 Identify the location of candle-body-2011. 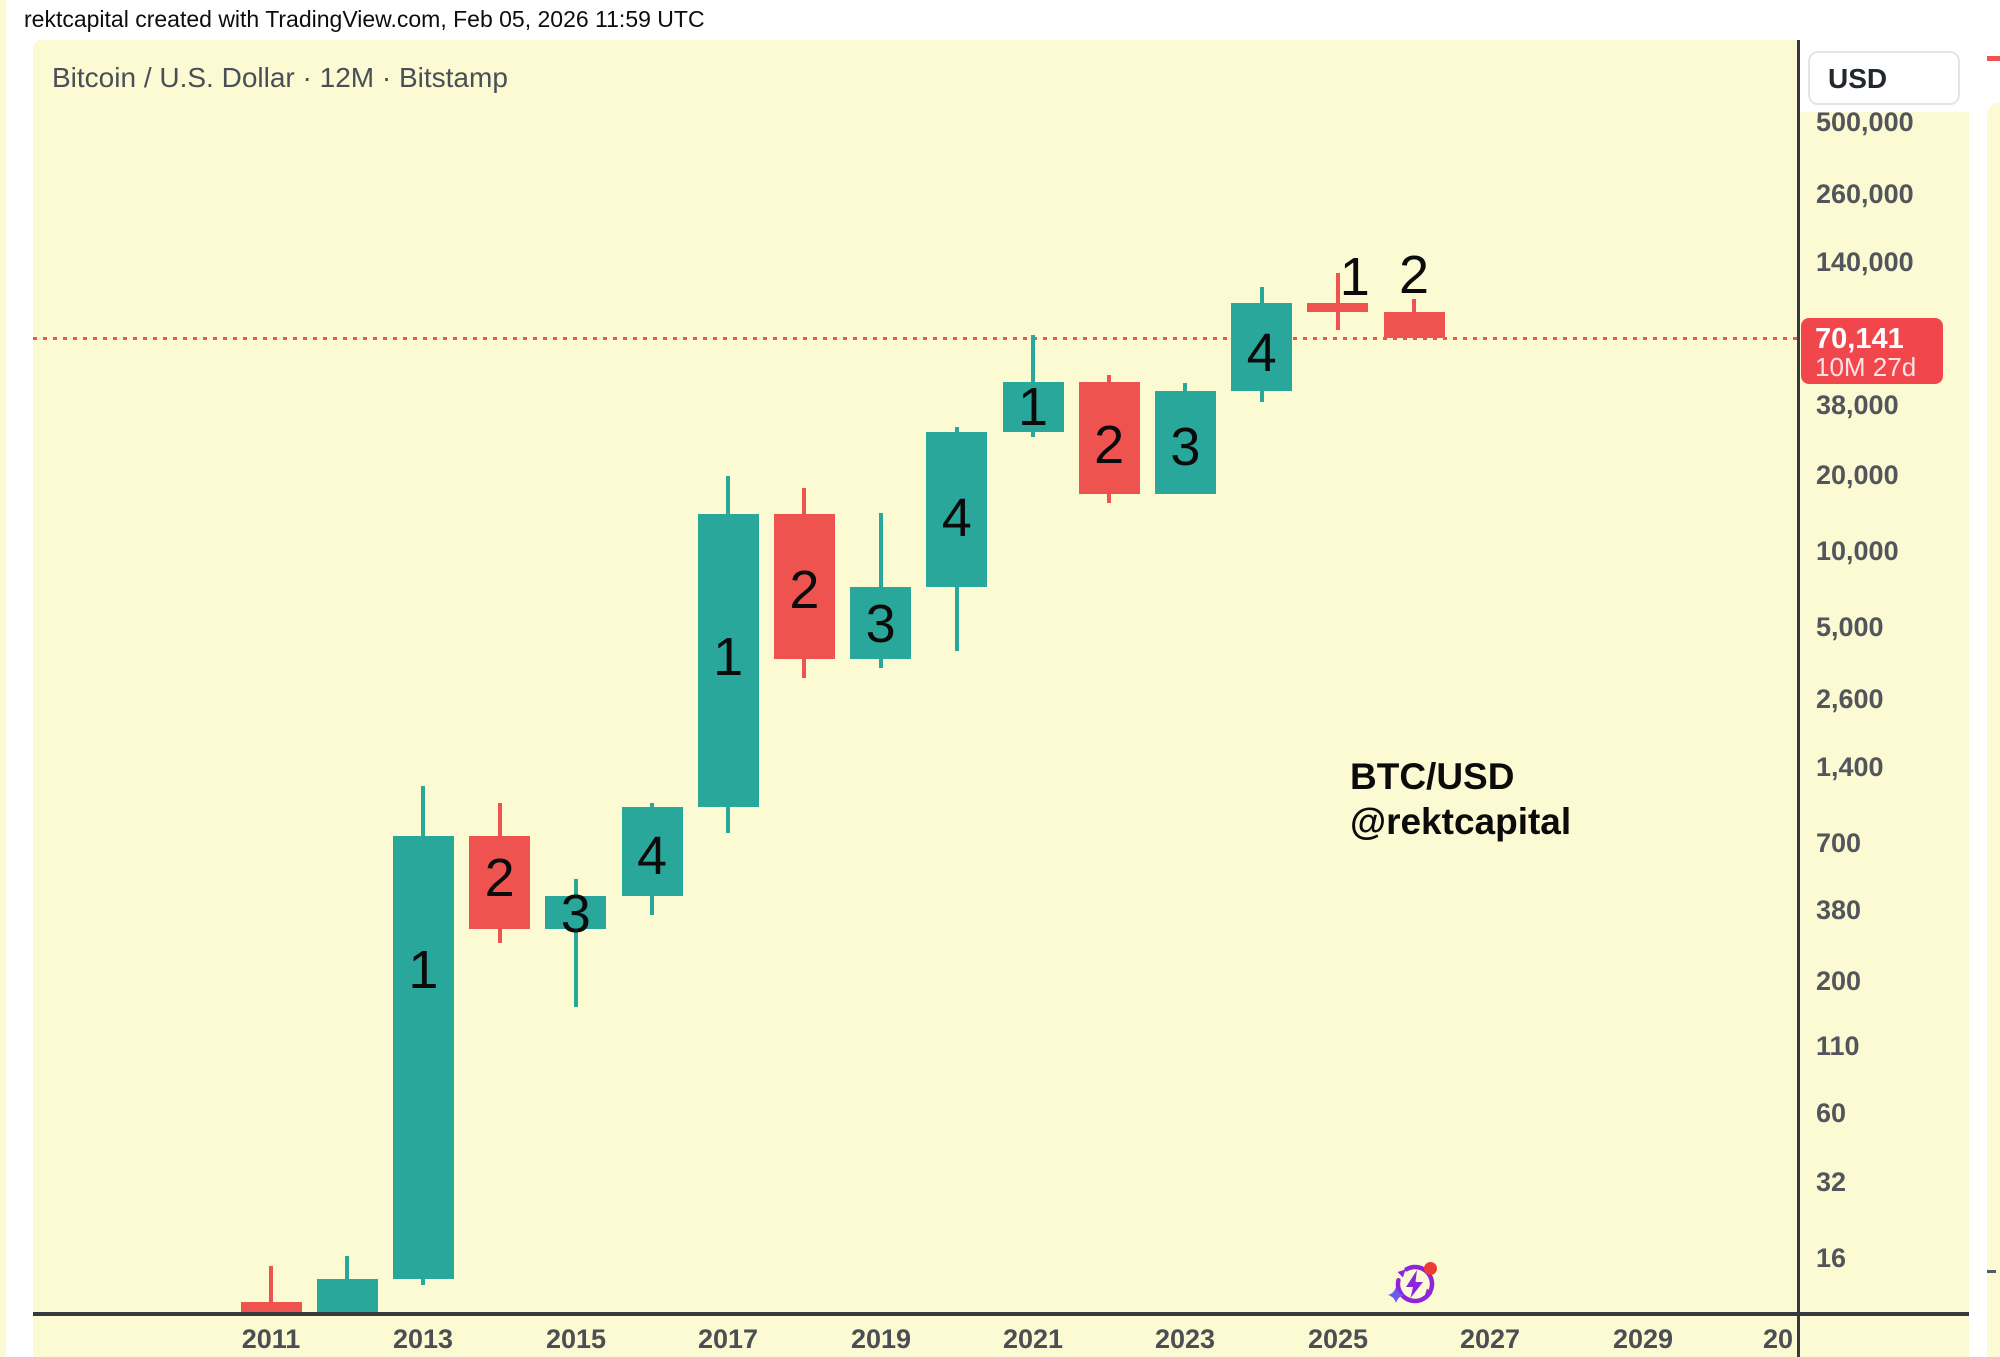
(271, 1307).